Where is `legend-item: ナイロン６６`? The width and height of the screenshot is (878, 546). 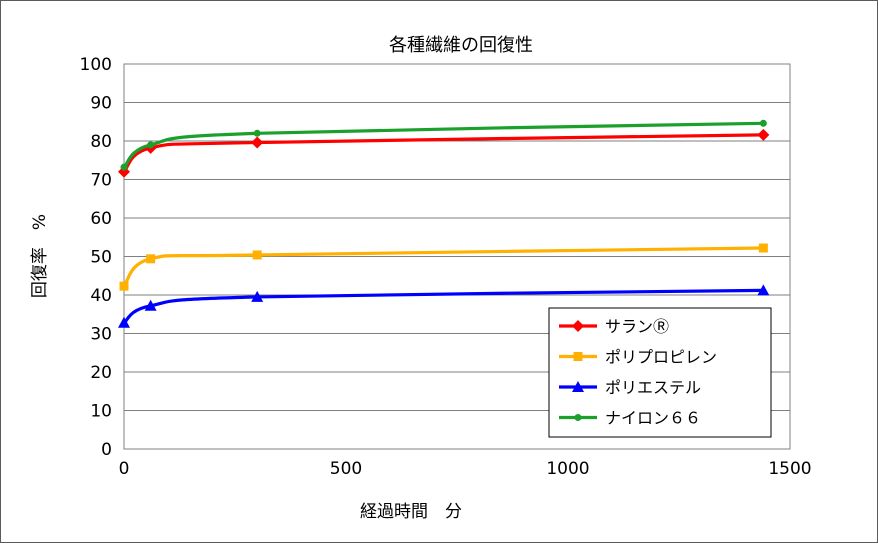 legend-item: ナイロン６６ is located at coordinates (630, 418).